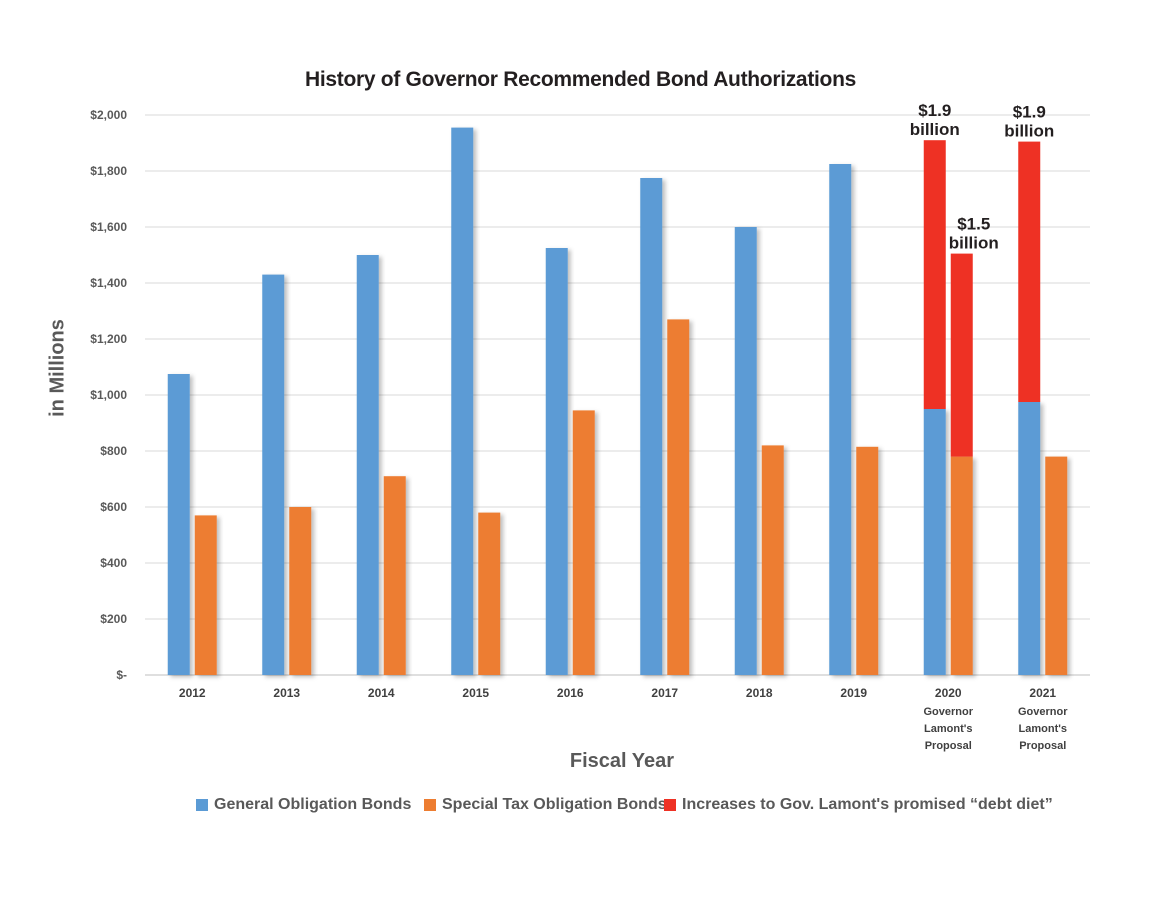 This screenshot has width=1161, height=897. What do you see at coordinates (108, 171) in the screenshot?
I see `y-tick-label: $1,800` at bounding box center [108, 171].